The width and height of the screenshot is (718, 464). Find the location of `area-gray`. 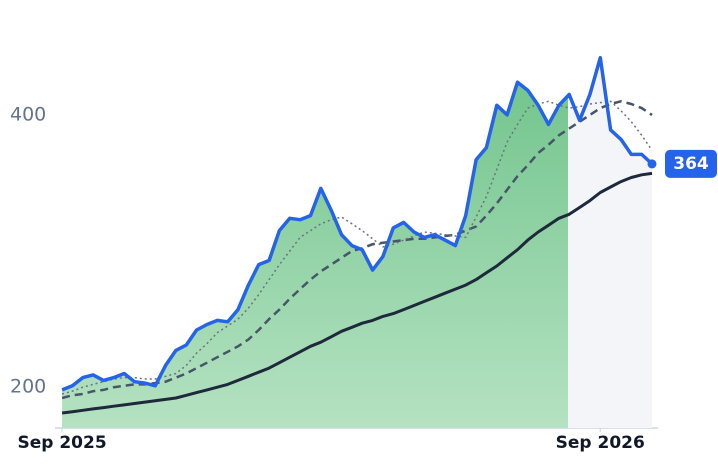

area-gray is located at coordinates (610, 242).